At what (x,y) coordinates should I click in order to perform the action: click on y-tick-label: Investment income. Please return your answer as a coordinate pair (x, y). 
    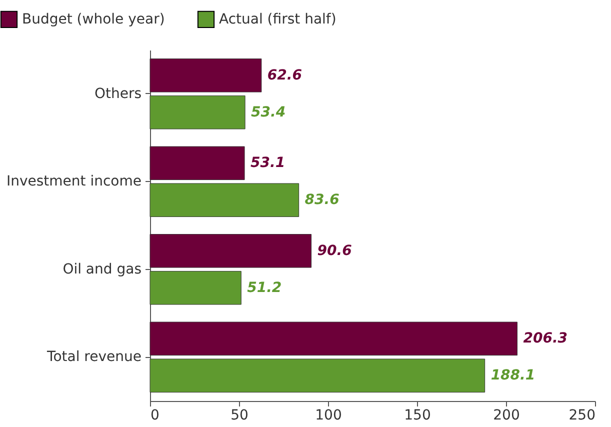
    Looking at the image, I should click on (74, 182).